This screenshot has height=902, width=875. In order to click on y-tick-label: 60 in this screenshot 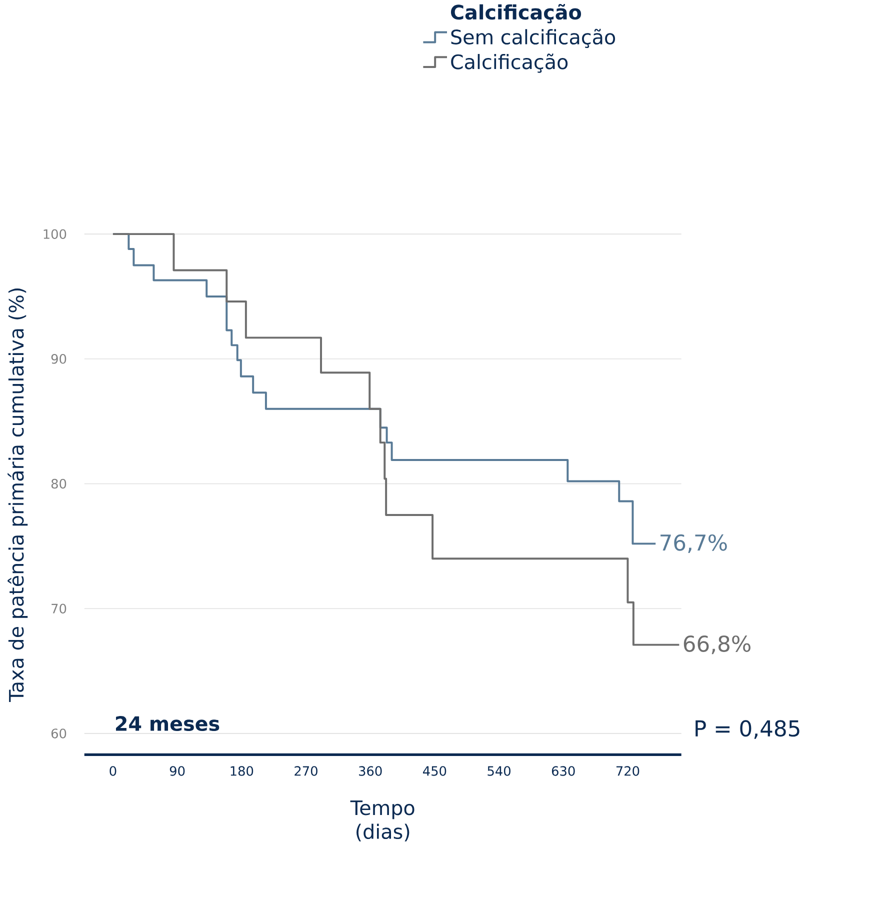, I will do `click(59, 733)`.